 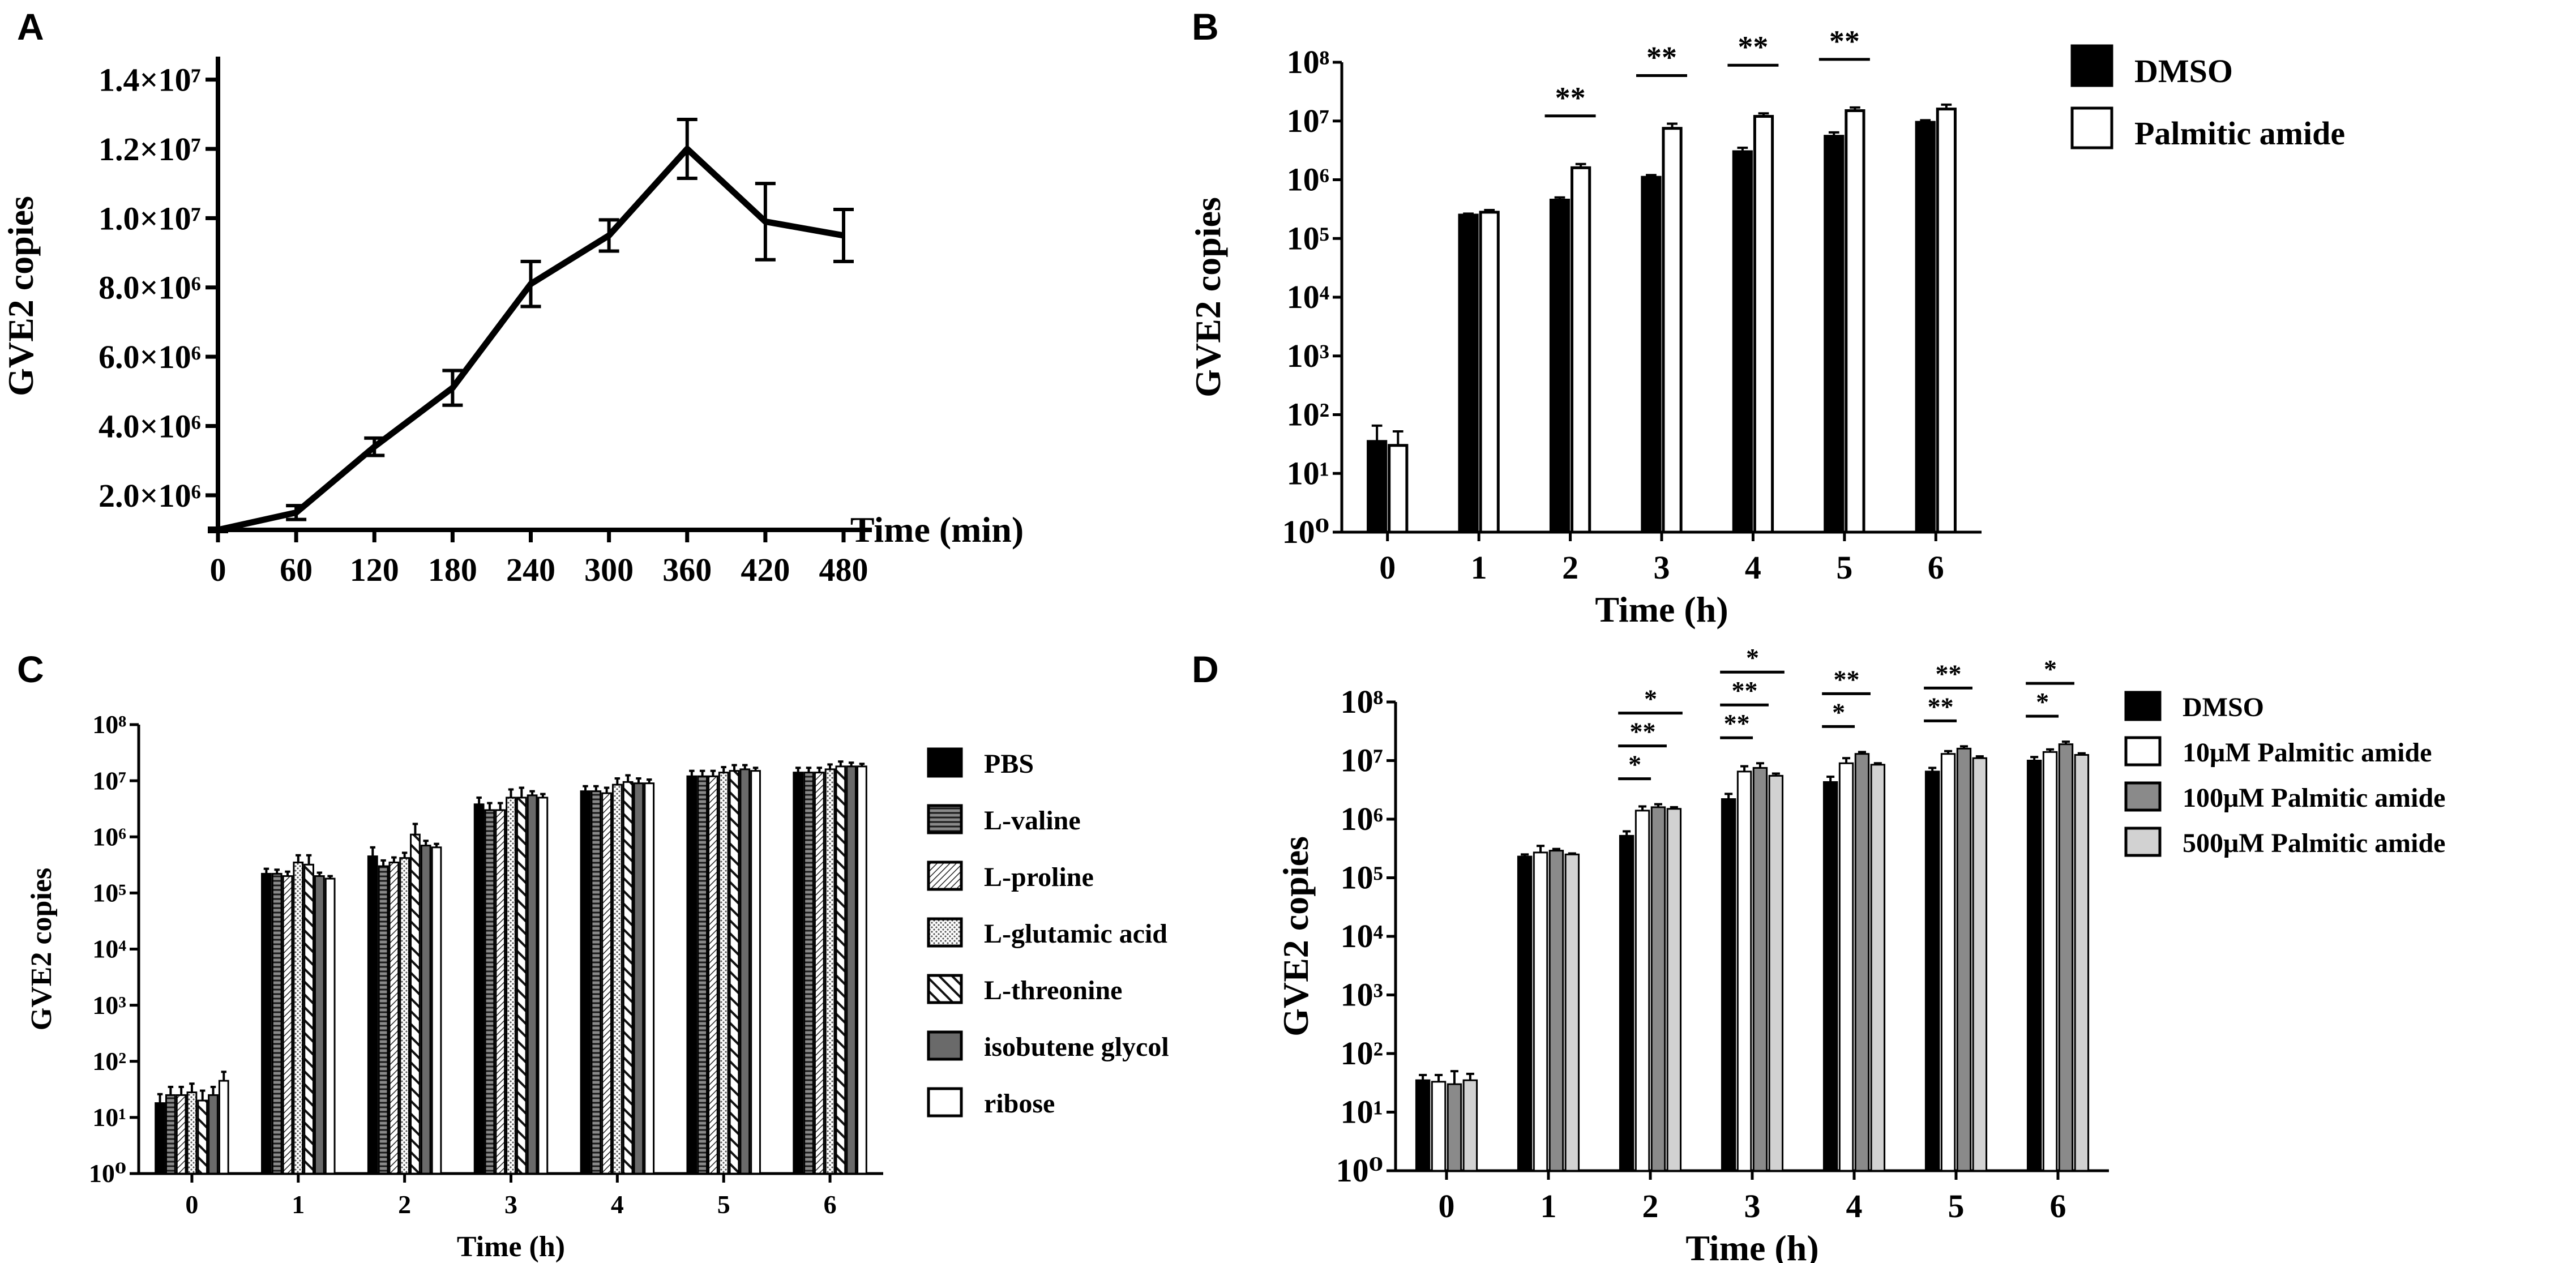 What do you see at coordinates (2314, 798) in the screenshot?
I see `legend-label: 100μM Palmitic amide` at bounding box center [2314, 798].